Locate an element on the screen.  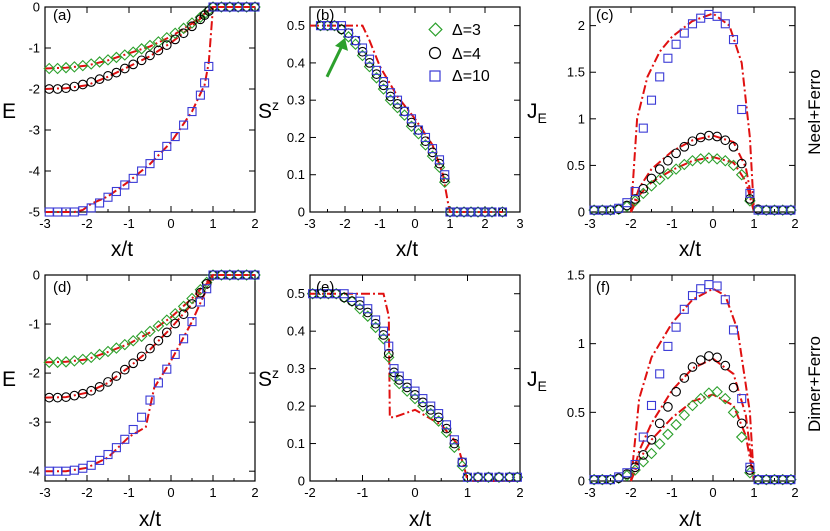
x-tick-label: 0 is located at coordinates (712, 223).